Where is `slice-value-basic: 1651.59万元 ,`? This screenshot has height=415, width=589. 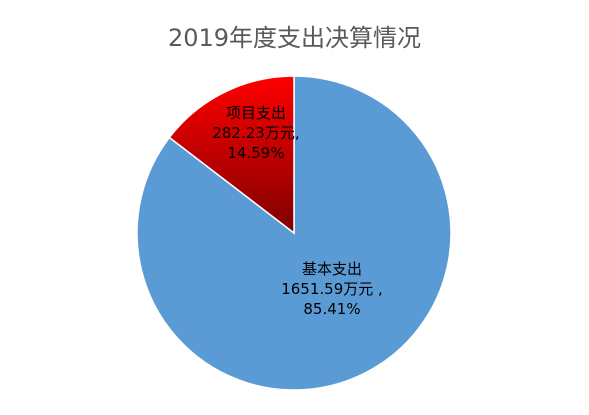
slice-value-basic: 1651.59万元 , is located at coordinates (332, 289).